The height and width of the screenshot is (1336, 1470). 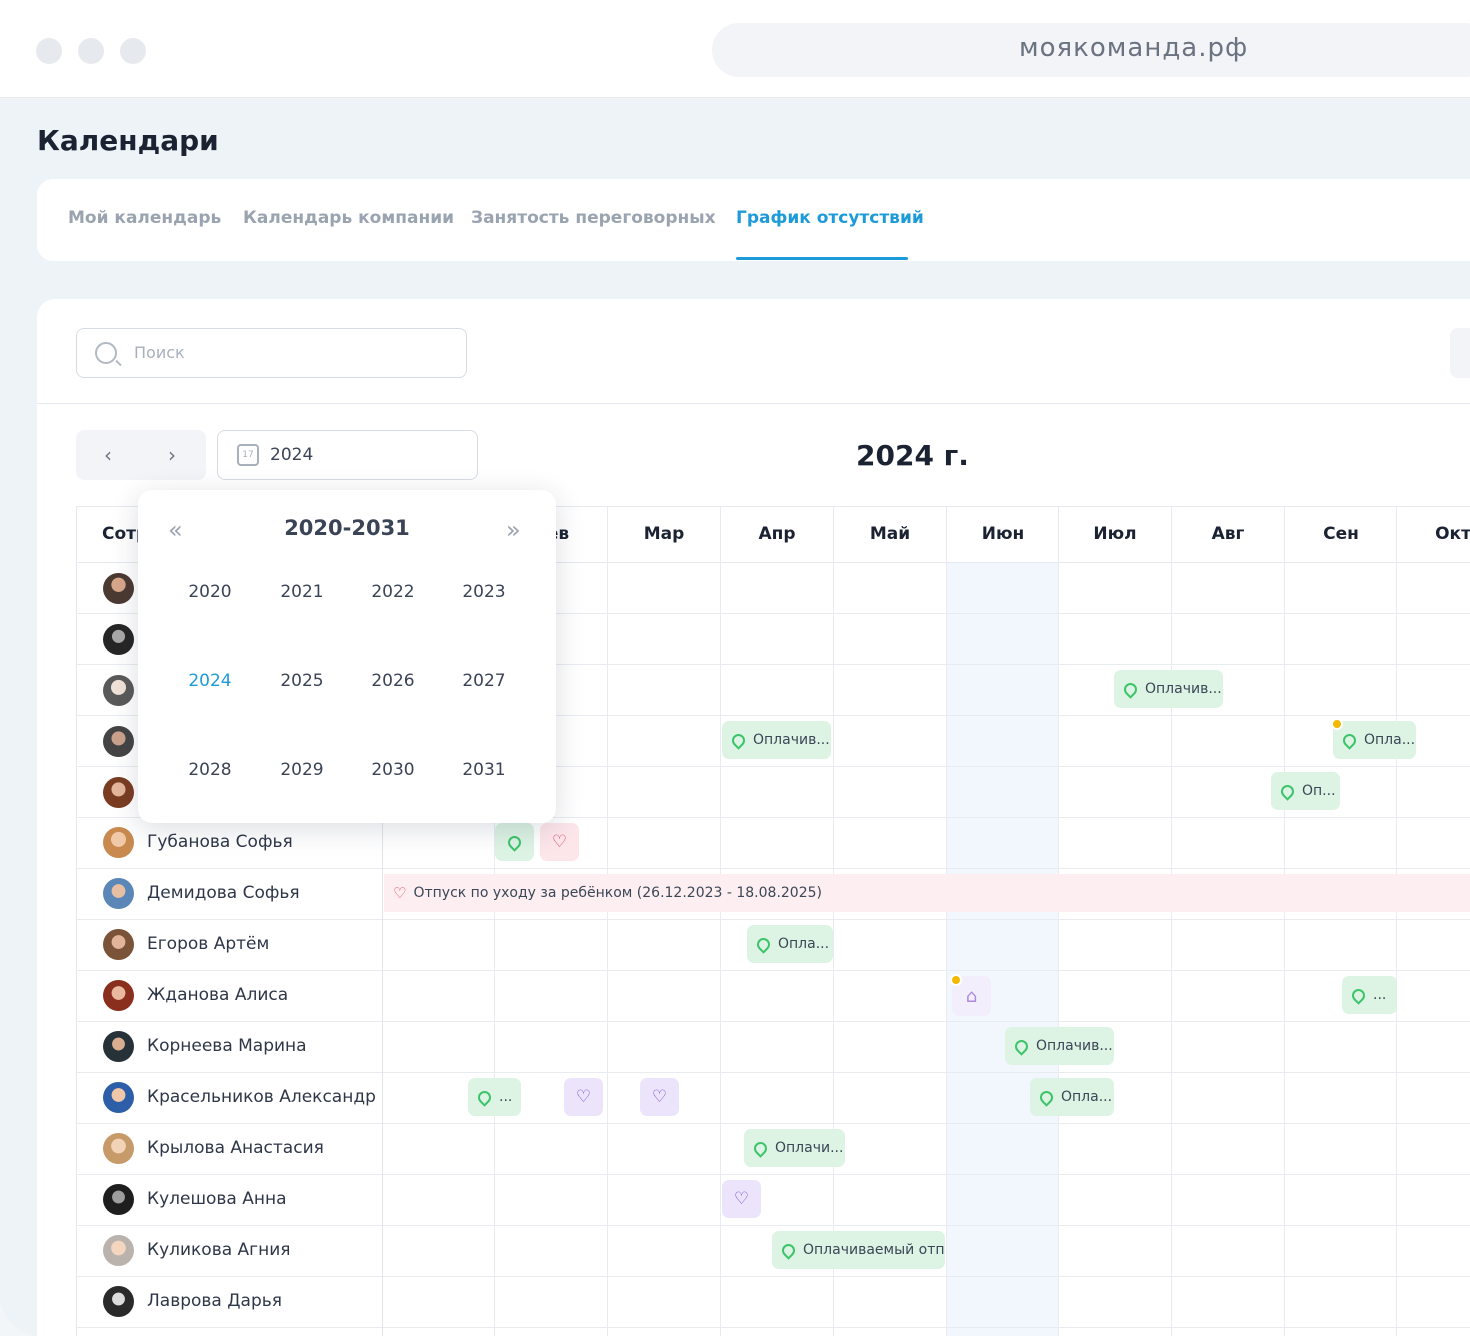 I want to click on employee-name: Егоров Артём, so click(x=208, y=944).